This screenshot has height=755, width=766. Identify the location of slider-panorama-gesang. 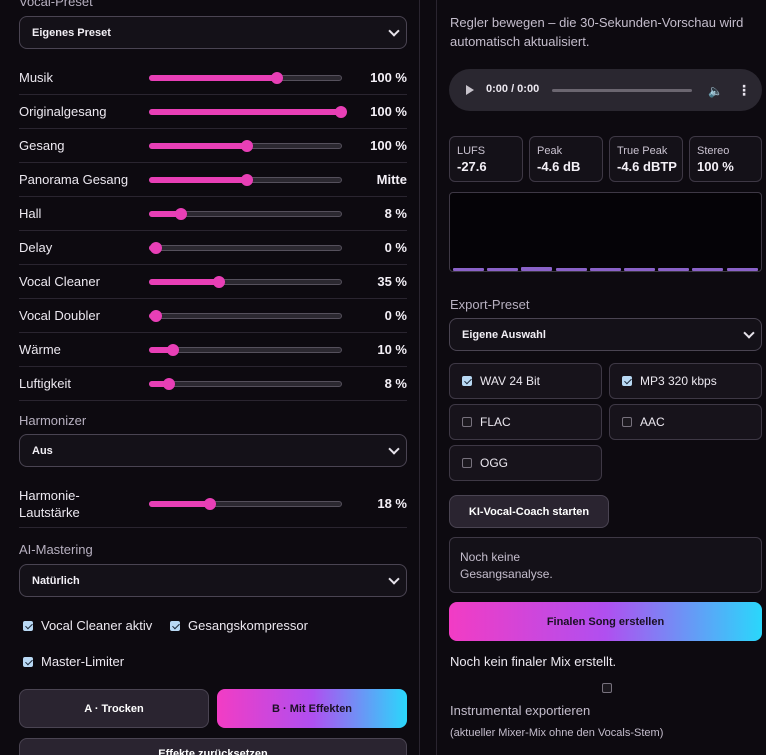
(245, 180).